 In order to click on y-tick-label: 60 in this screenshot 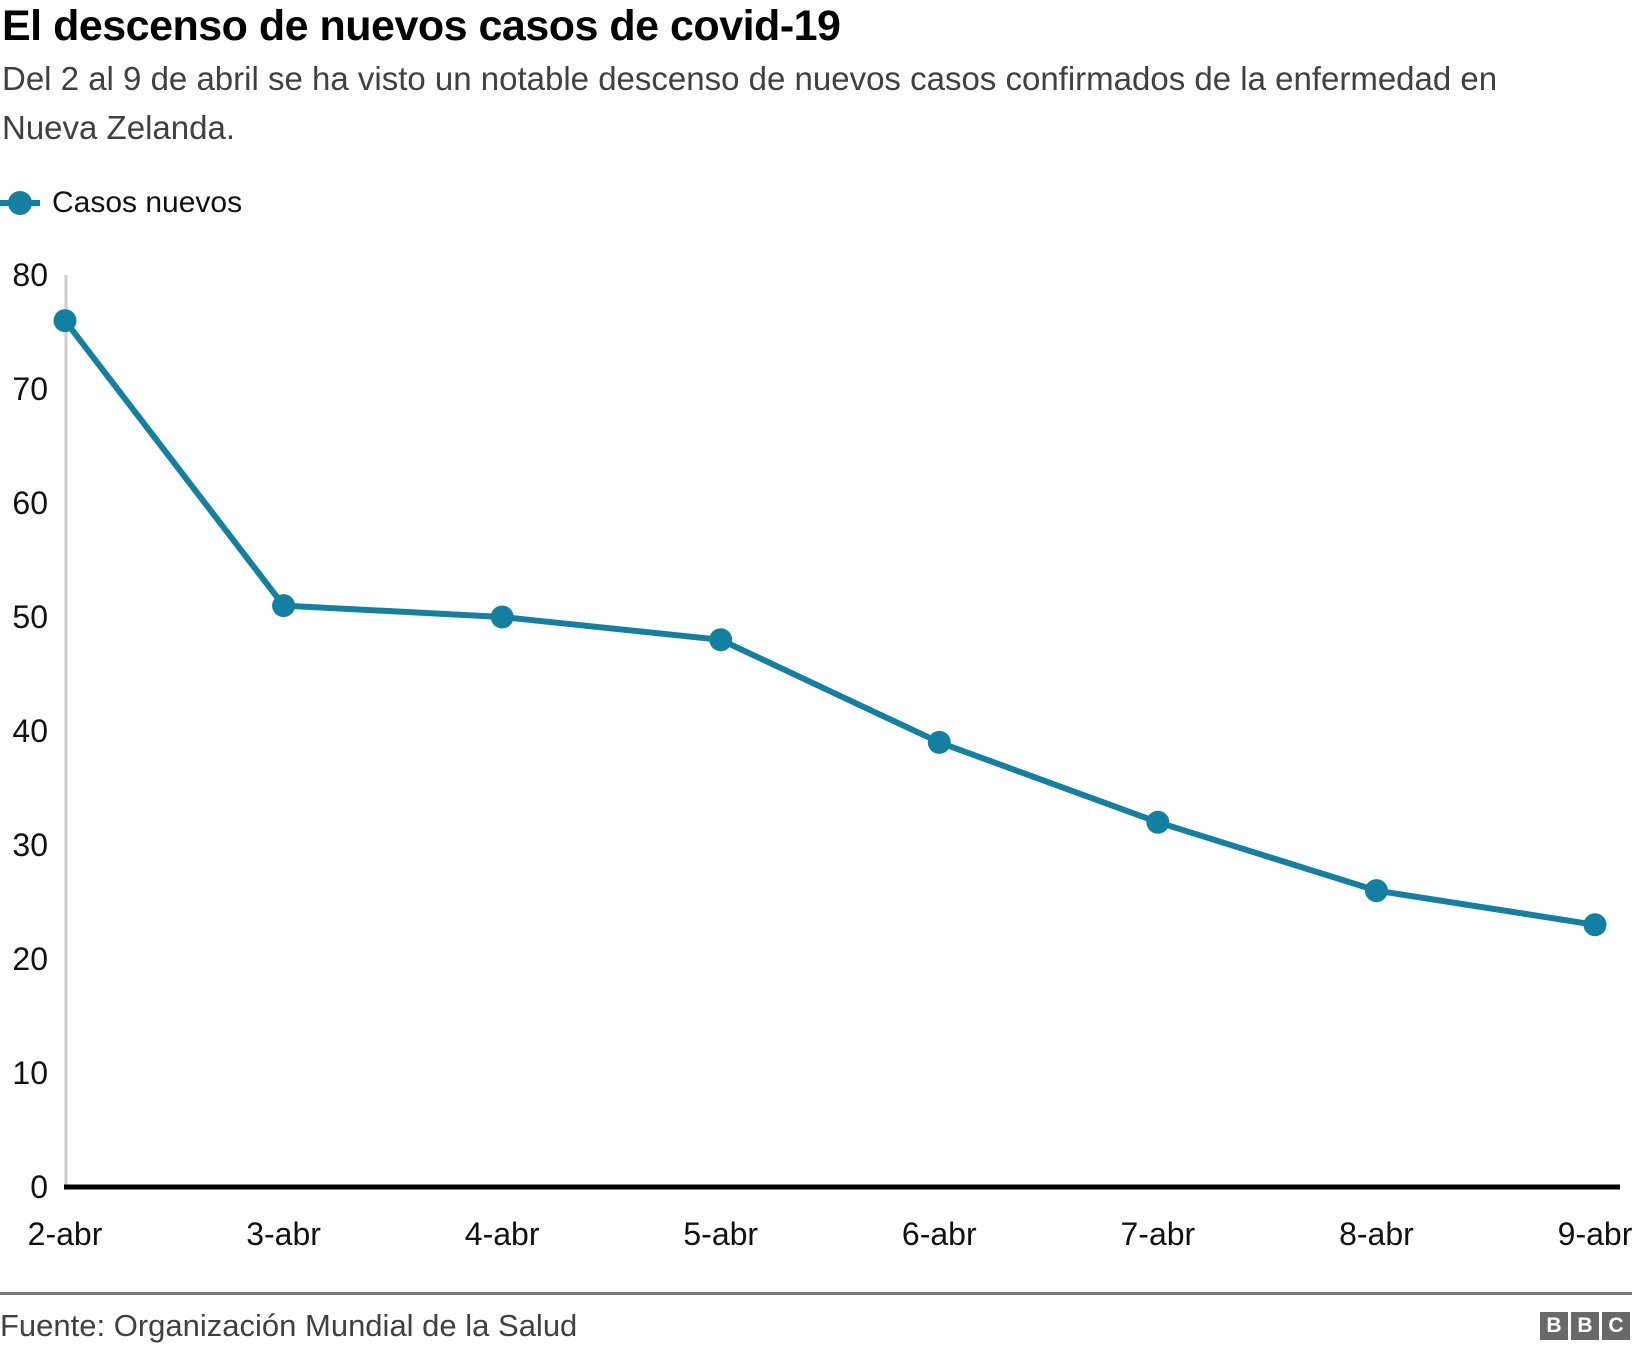, I will do `click(30, 503)`.